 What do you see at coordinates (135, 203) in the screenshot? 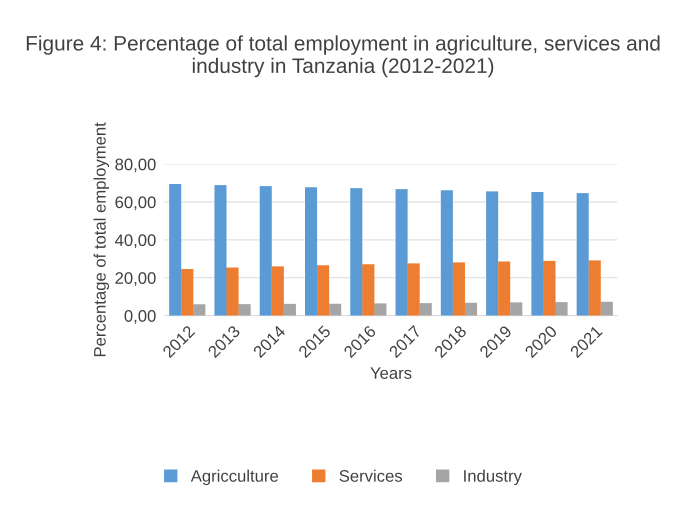
I see `y-tick-label: 60,00` at bounding box center [135, 203].